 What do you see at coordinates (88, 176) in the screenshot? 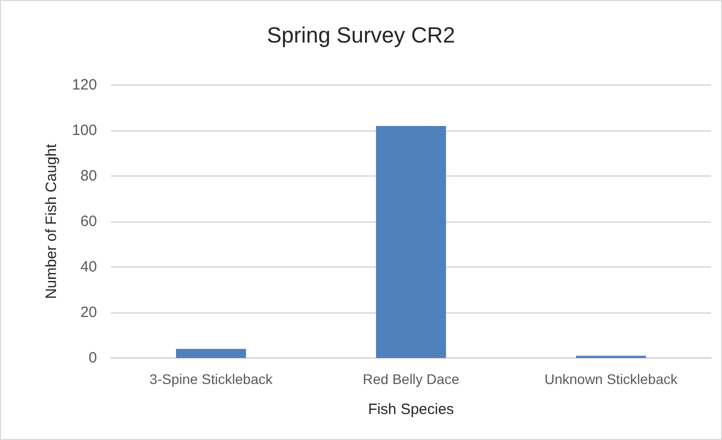
I see `y-tick-label: 80` at bounding box center [88, 176].